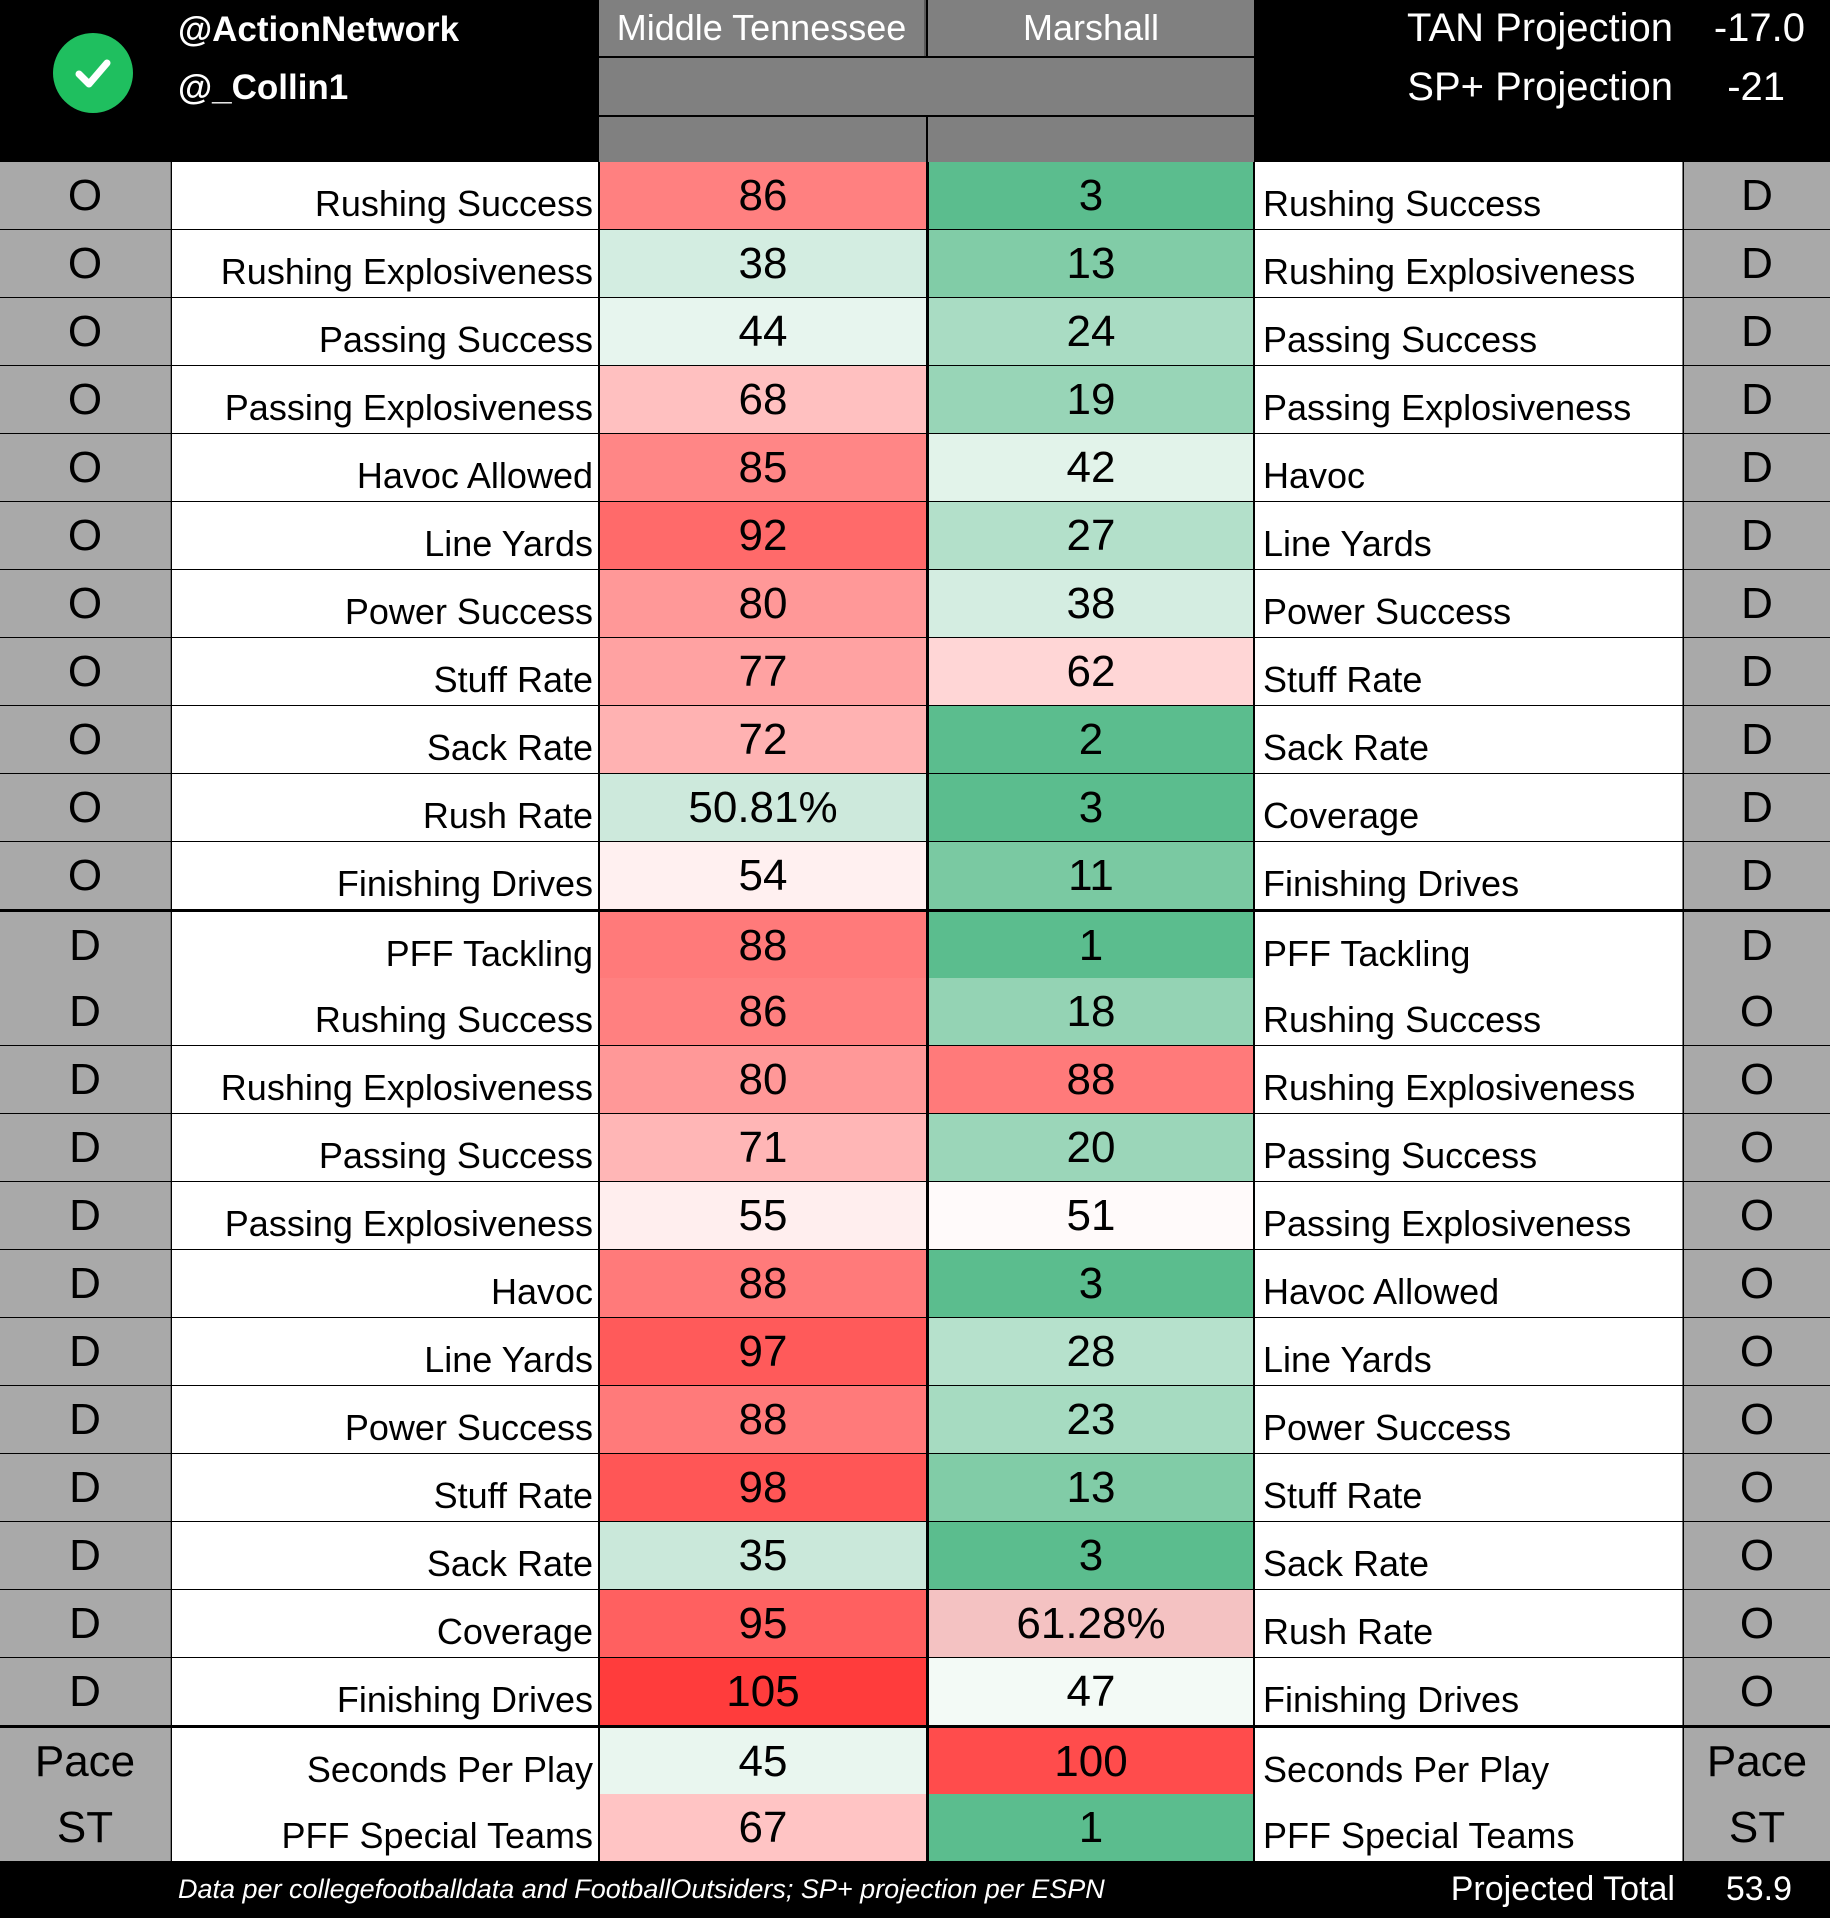  Describe the element at coordinates (1469, 1827) in the screenshot. I see `label-right-cell: PFF Special Teams` at that location.